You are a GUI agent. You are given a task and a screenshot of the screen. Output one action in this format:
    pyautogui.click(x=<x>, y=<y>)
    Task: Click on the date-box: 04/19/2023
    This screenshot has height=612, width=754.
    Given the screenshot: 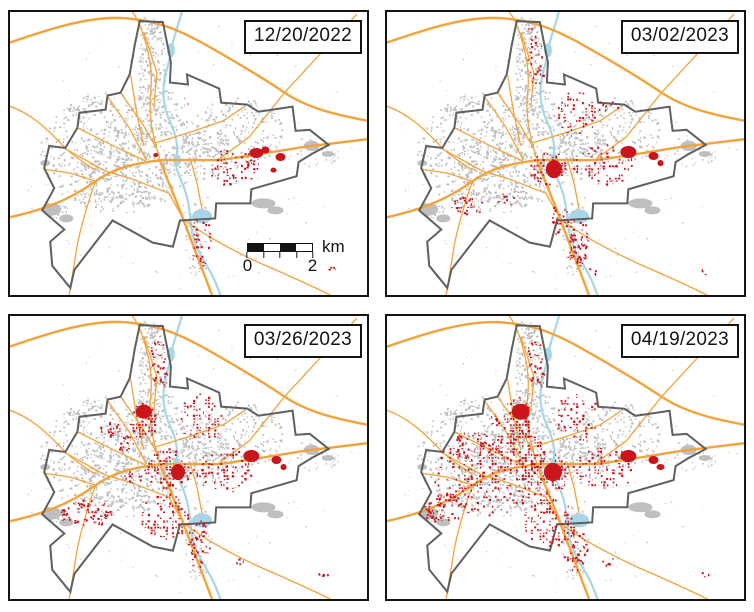 What is the action you would take?
    pyautogui.click(x=679, y=341)
    